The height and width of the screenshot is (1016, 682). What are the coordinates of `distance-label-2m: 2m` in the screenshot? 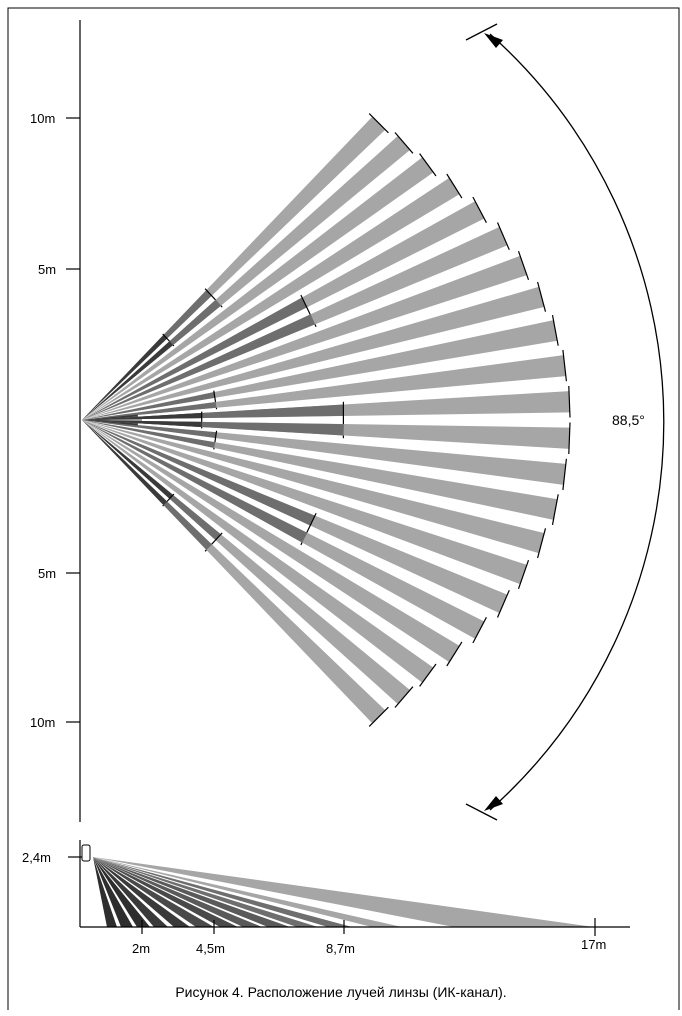 It's located at (141, 948).